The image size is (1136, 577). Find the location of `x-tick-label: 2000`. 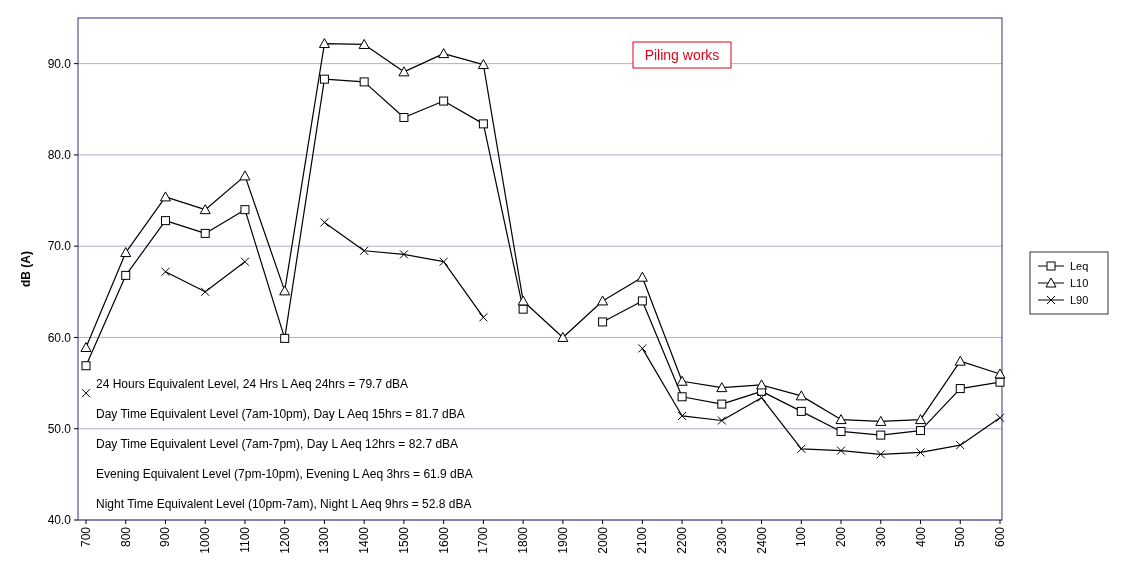

x-tick-label: 2000 is located at coordinates (602, 540).